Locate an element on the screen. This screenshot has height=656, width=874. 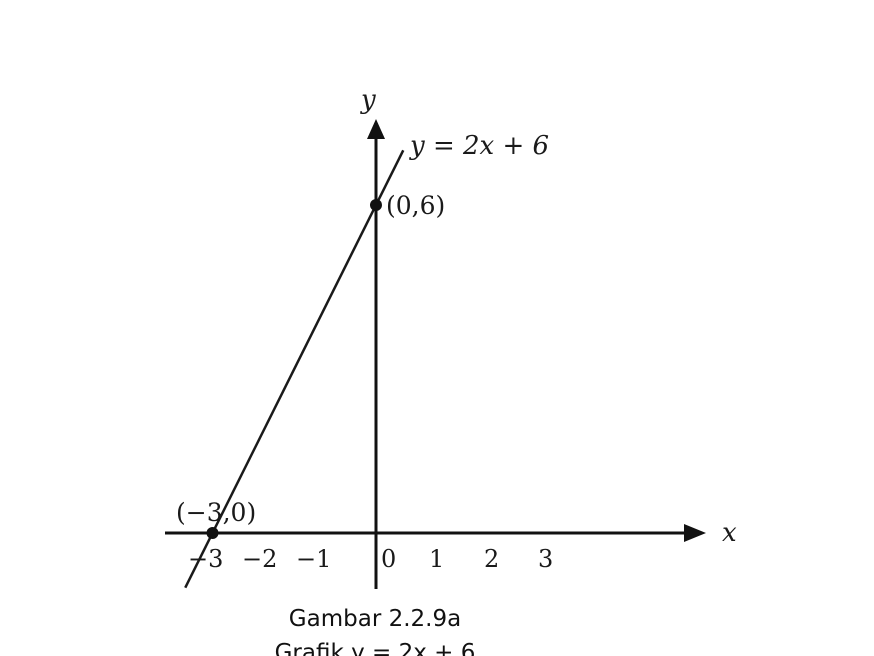
y-axis-label: y is located at coordinates (368, 100).